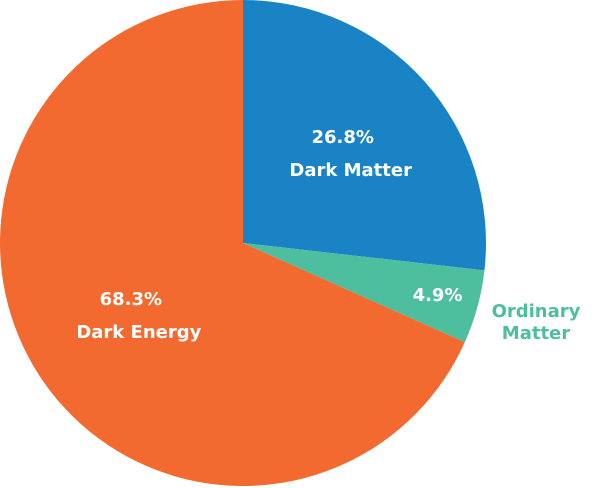 The height and width of the screenshot is (488, 602). What do you see at coordinates (342, 137) in the screenshot?
I see `data-label: 26.8%` at bounding box center [342, 137].